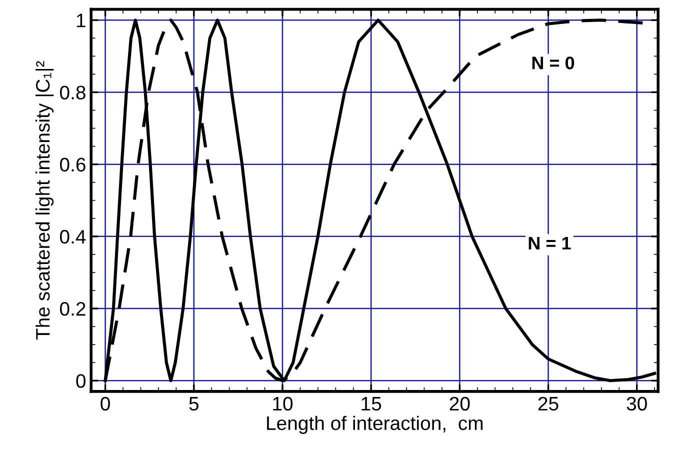  I want to click on x-tick-label: 5, so click(193, 404).